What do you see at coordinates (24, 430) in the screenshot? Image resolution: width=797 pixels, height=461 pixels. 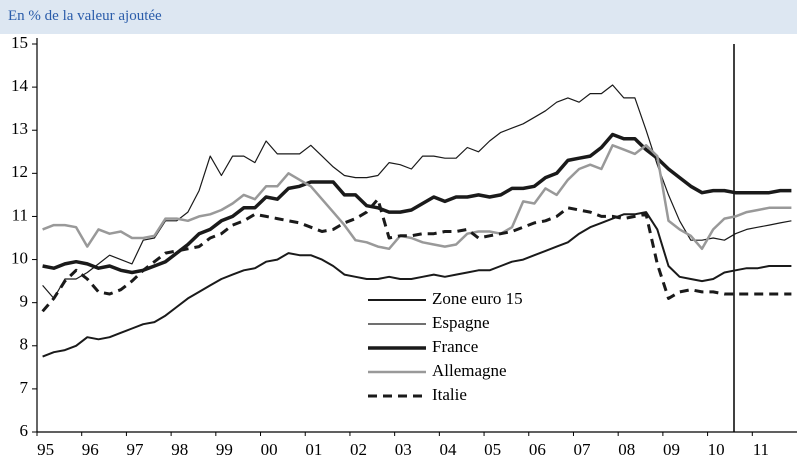 I see `y-tick-label: 6` at bounding box center [24, 430].